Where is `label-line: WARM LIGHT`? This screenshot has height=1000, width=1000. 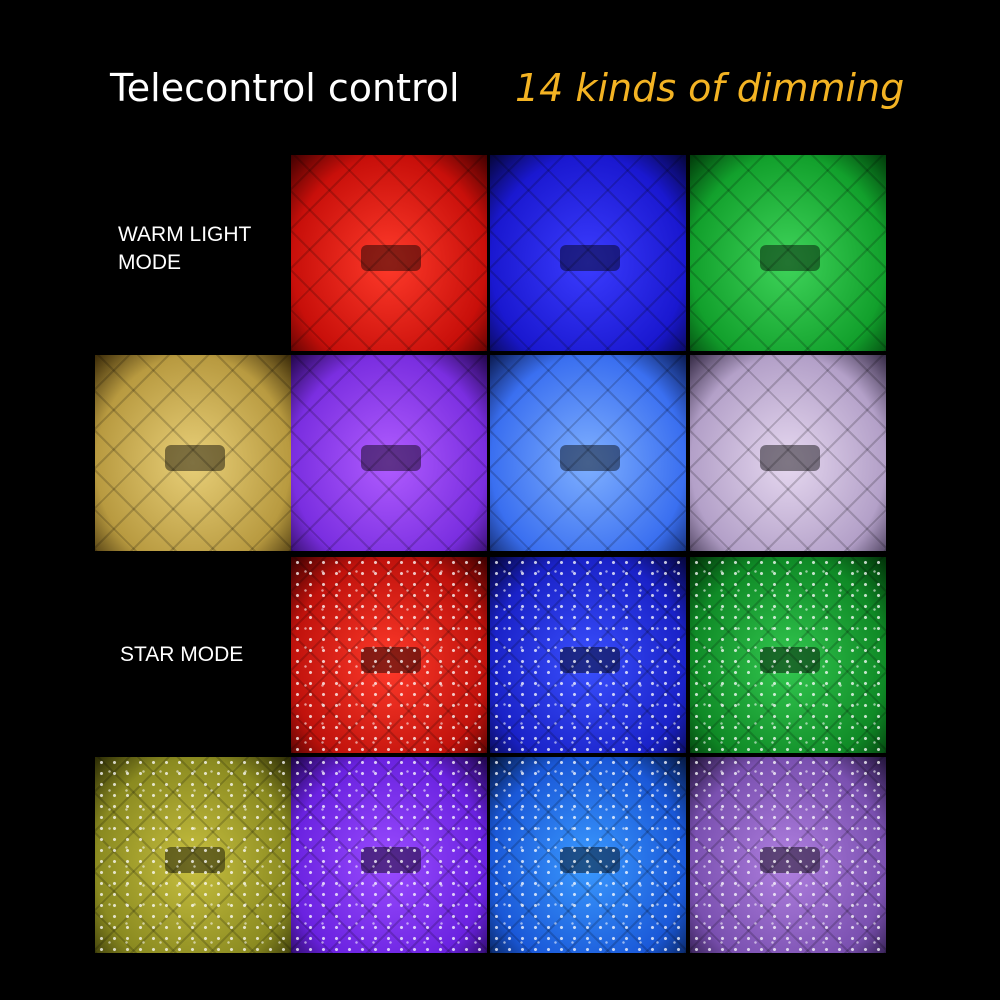 label-line: WARM LIGHT is located at coordinates (185, 234).